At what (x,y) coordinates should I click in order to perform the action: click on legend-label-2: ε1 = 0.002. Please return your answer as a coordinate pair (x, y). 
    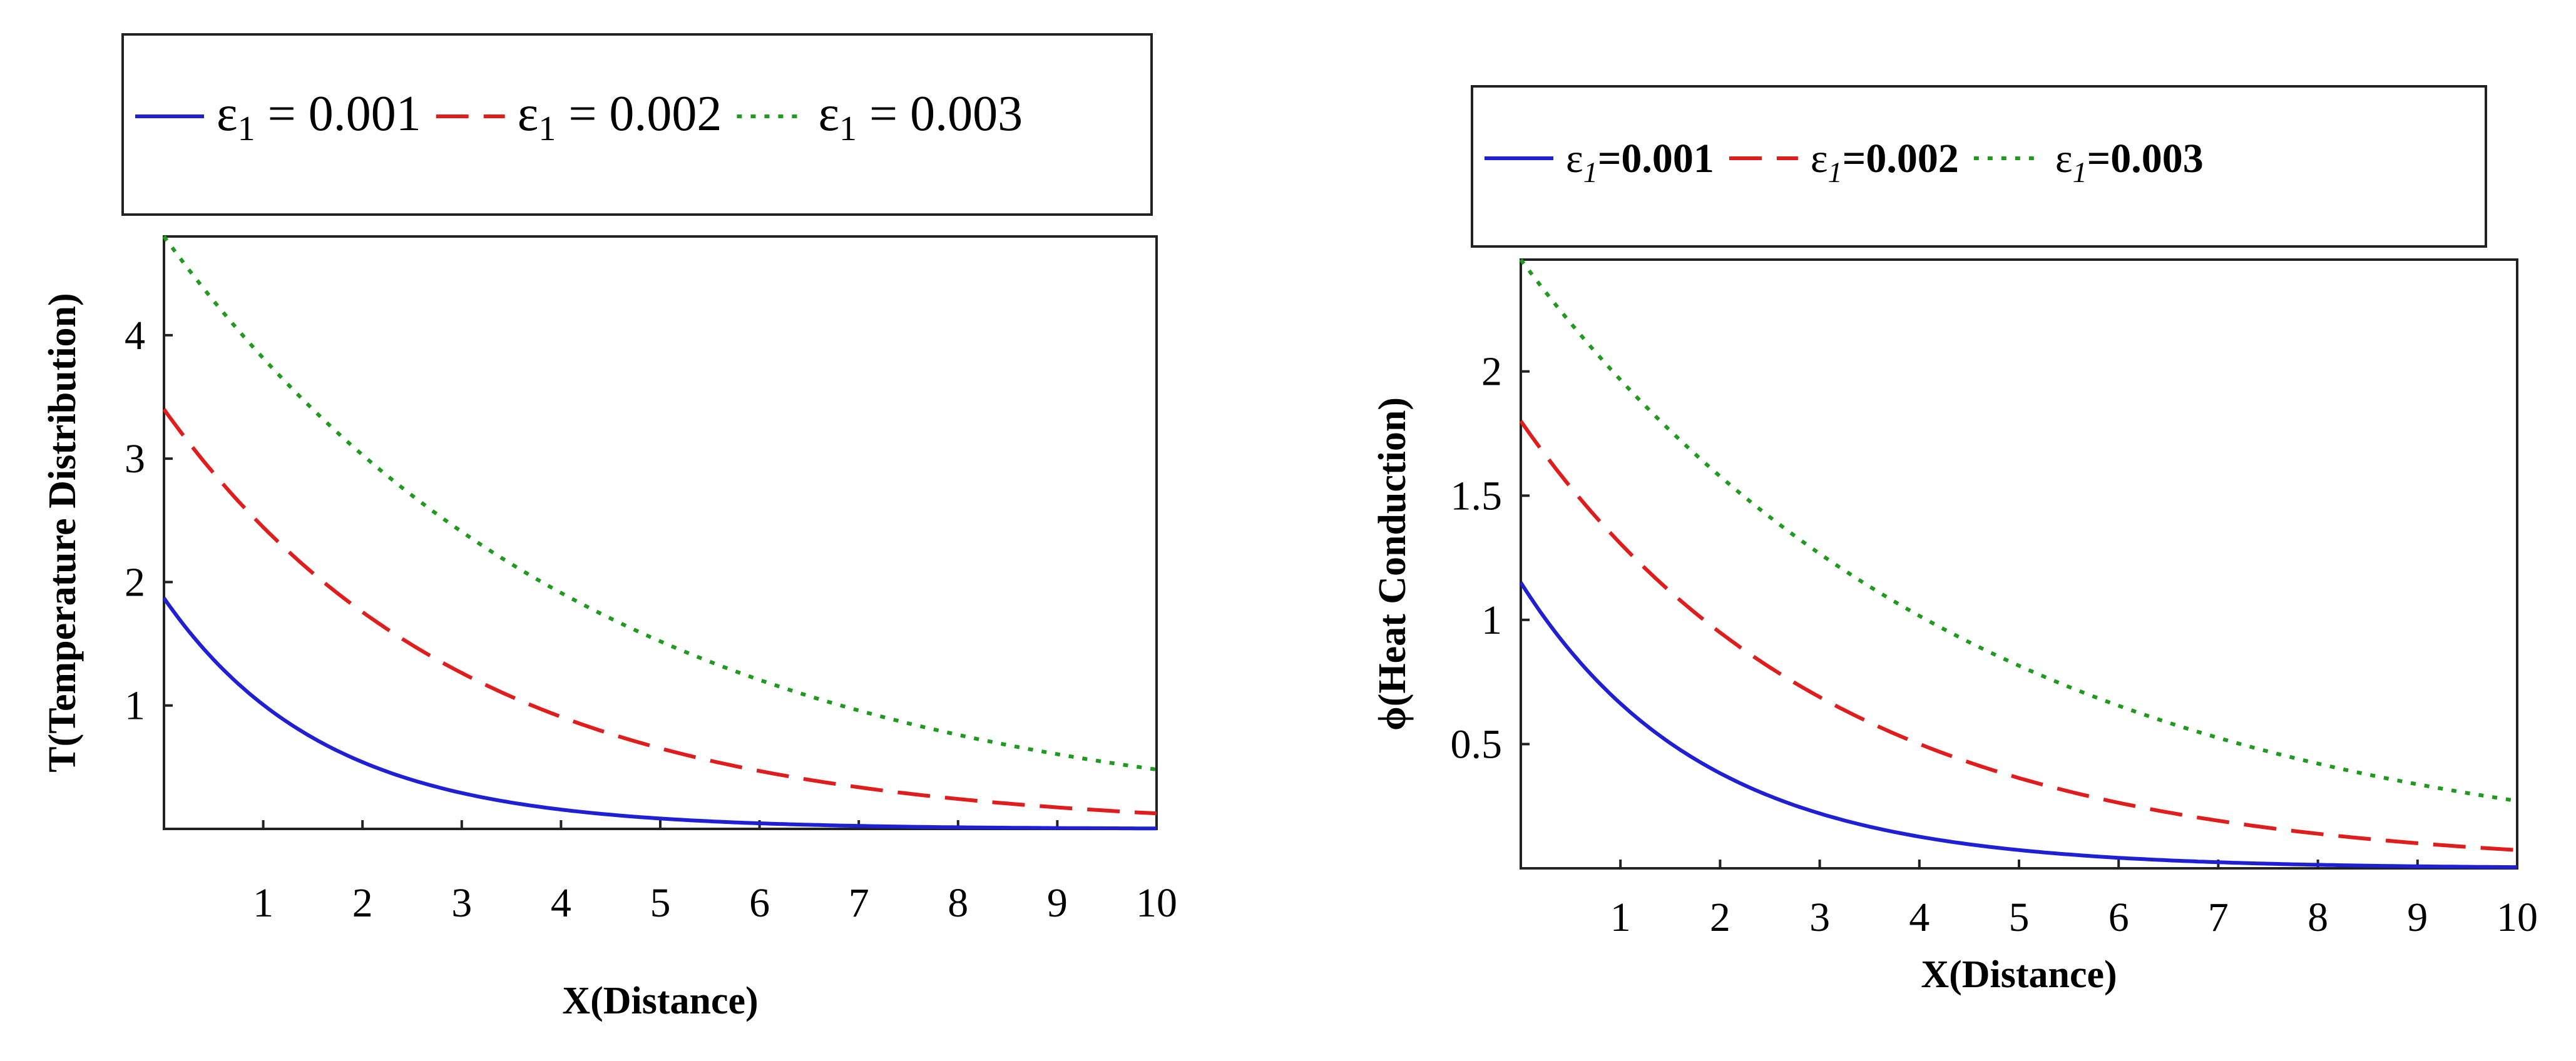
    Looking at the image, I should click on (620, 117).